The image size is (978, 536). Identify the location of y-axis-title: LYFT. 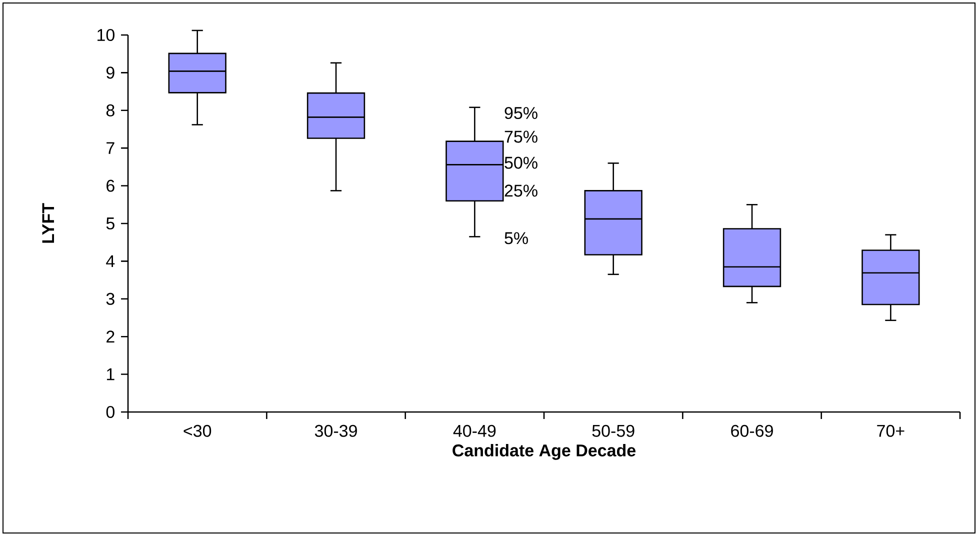
(48, 223).